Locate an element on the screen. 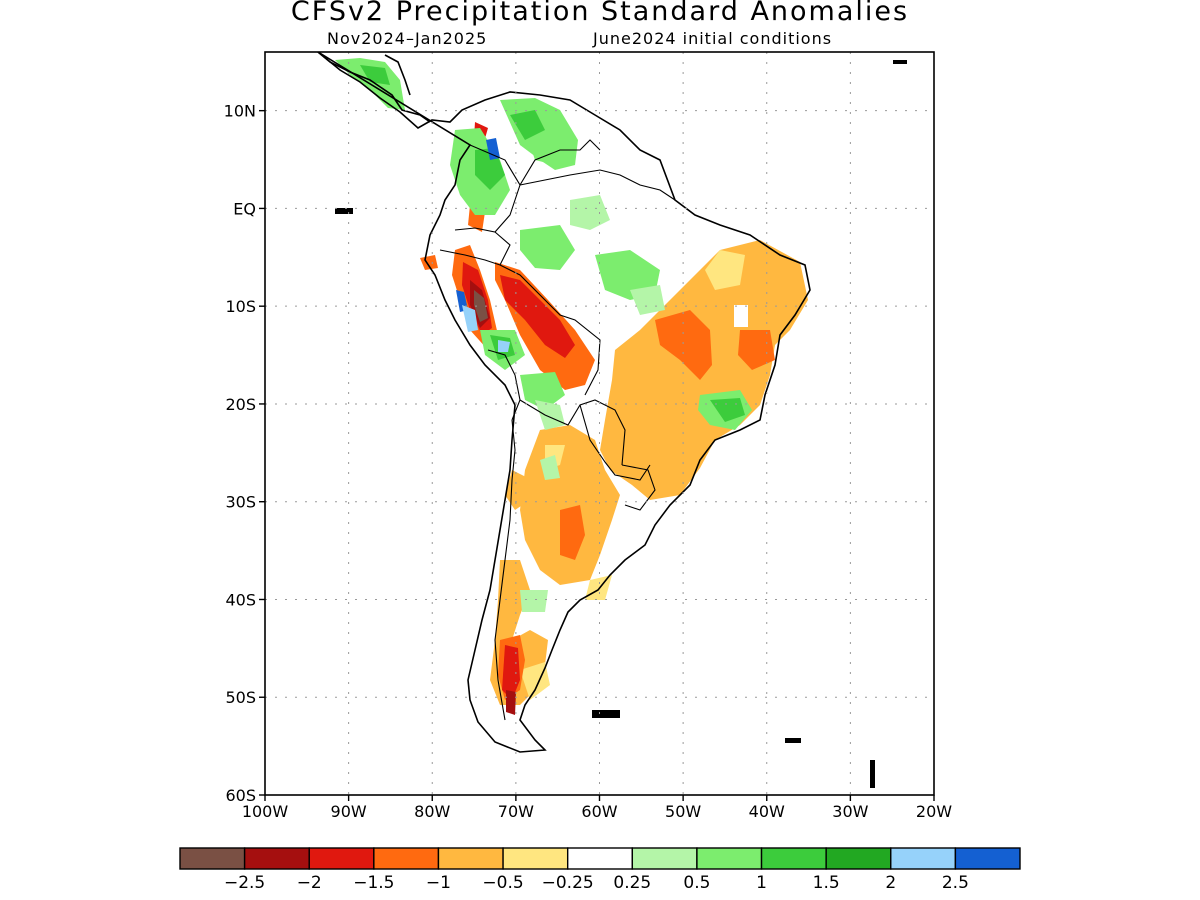  lat-tick-label: 60S is located at coordinates (240, 795).